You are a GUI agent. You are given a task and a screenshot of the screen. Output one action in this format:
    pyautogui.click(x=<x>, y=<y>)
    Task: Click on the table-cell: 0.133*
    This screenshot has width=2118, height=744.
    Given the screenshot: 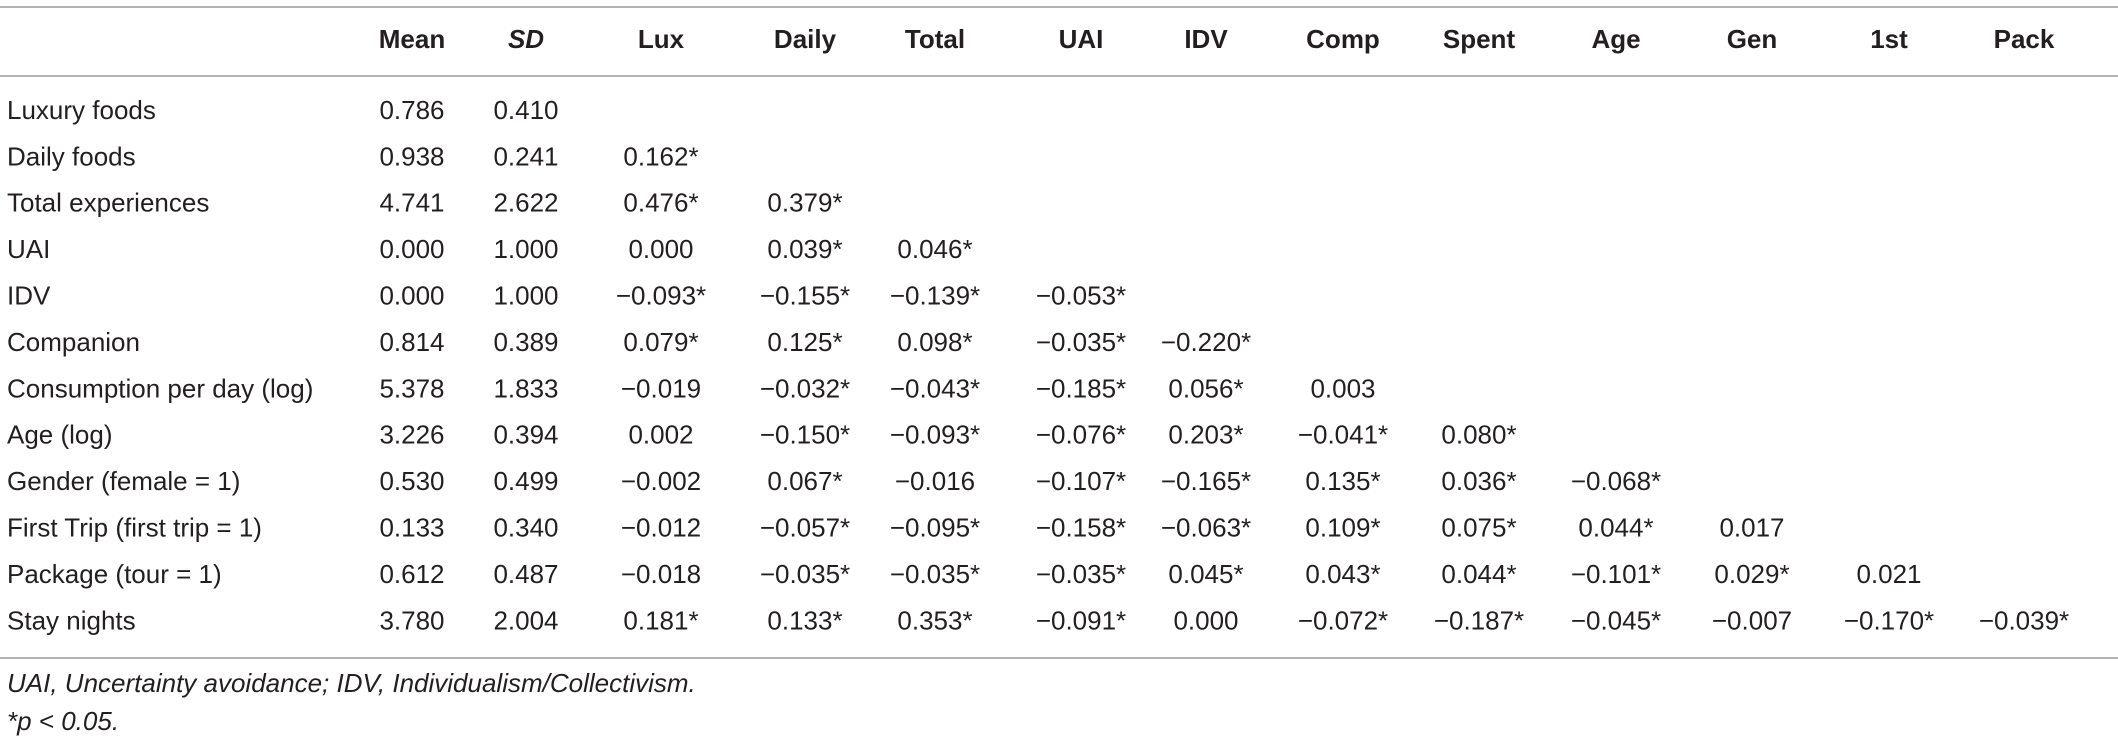 What is the action you would take?
    pyautogui.click(x=804, y=620)
    